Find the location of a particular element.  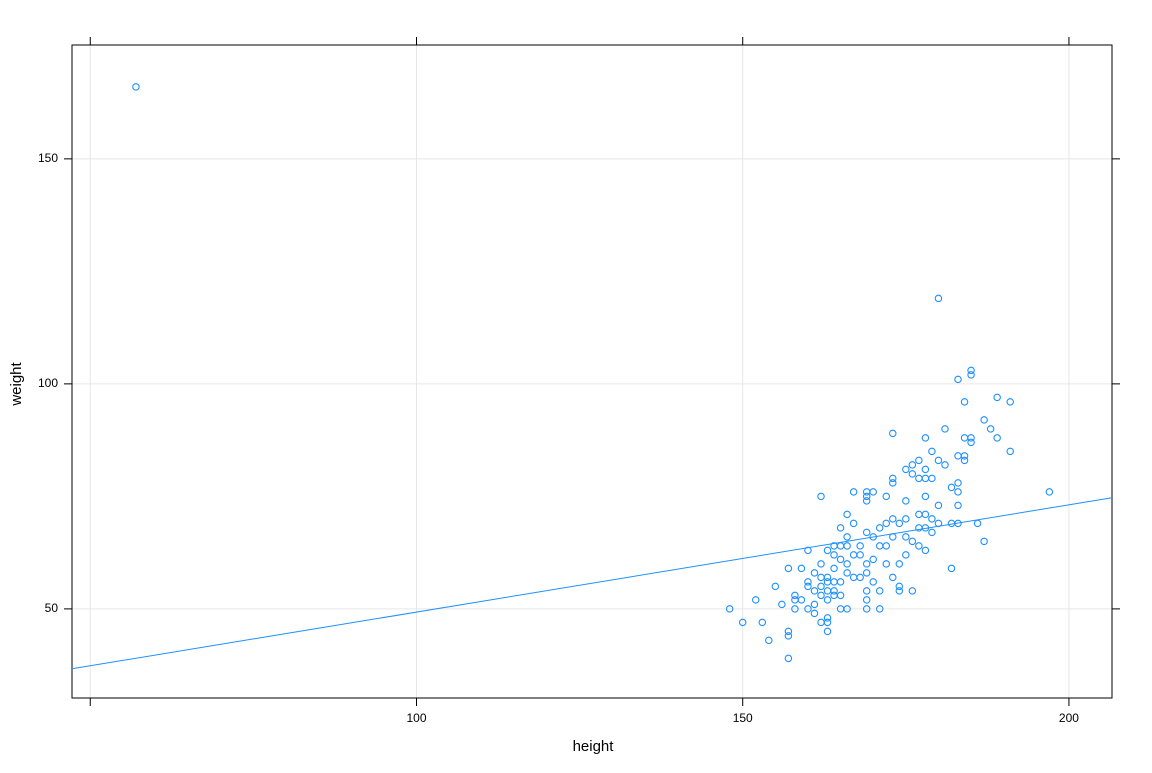

y-tick-label: 100 is located at coordinates (48, 383).